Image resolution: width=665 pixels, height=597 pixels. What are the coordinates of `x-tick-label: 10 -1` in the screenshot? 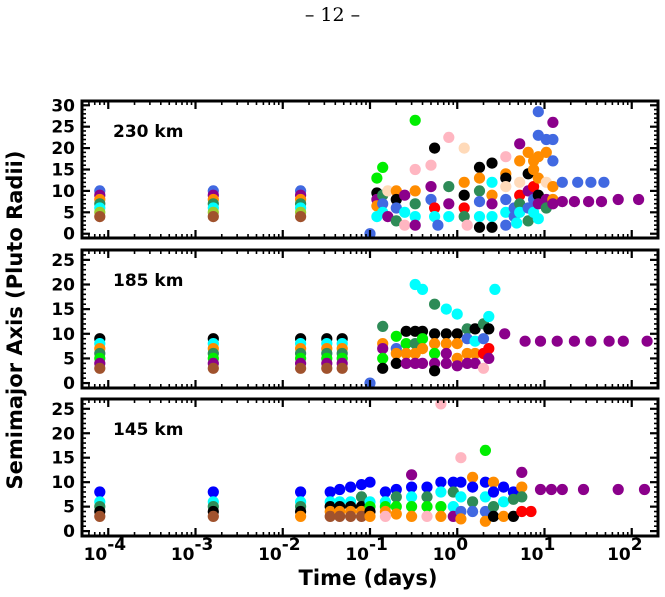 It's located at (366, 550).